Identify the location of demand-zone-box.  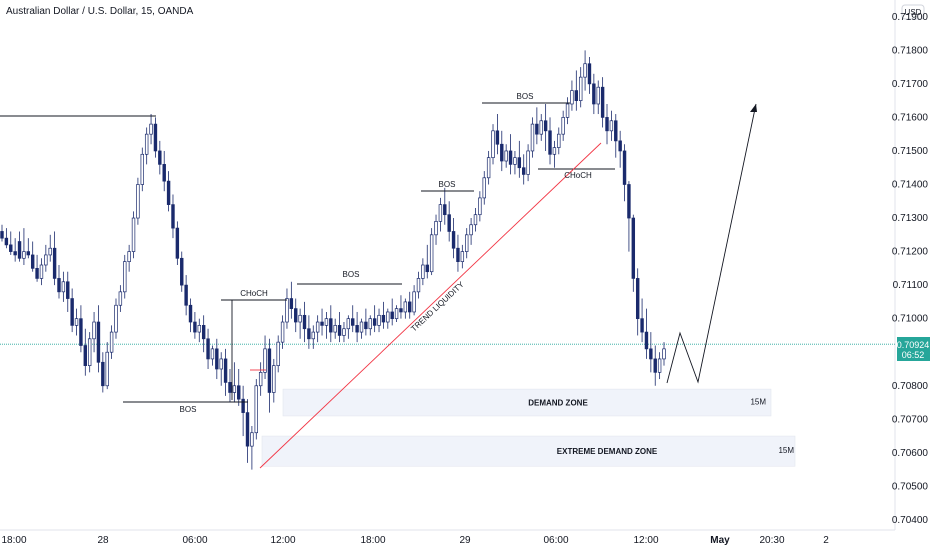
(527, 402).